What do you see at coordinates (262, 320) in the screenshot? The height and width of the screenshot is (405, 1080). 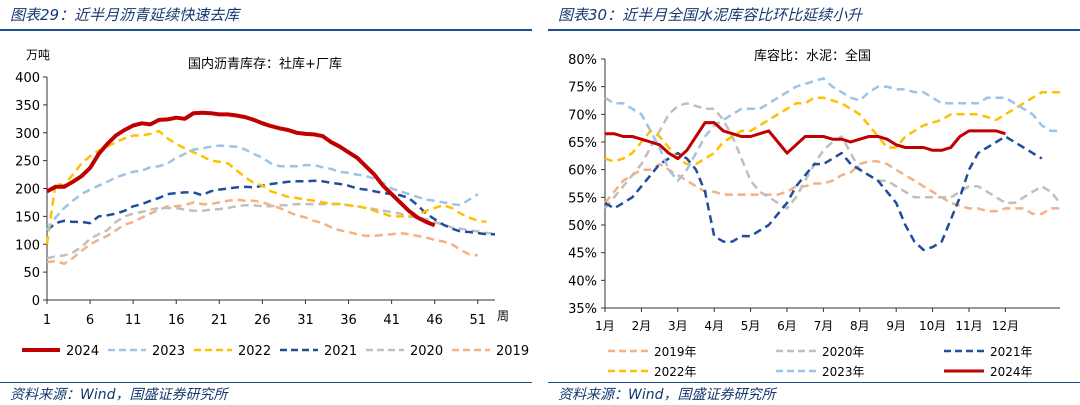 I see `x-tick-label: 26` at bounding box center [262, 320].